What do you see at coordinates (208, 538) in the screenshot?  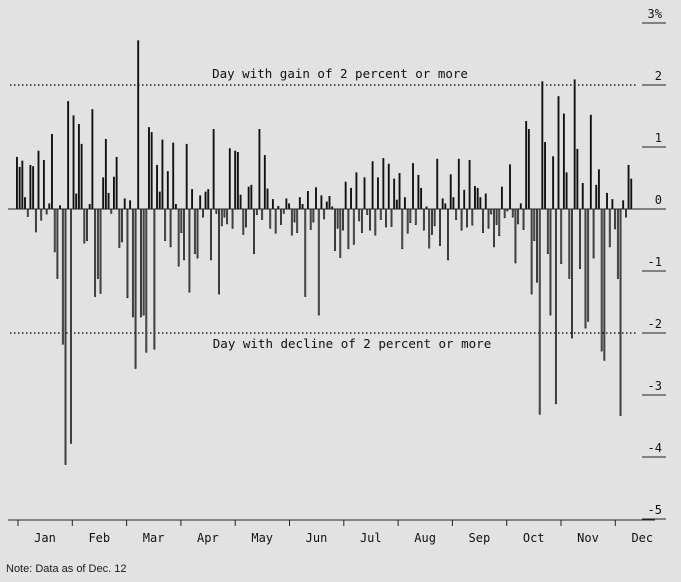 I see `x-tick-label: Apr` at bounding box center [208, 538].